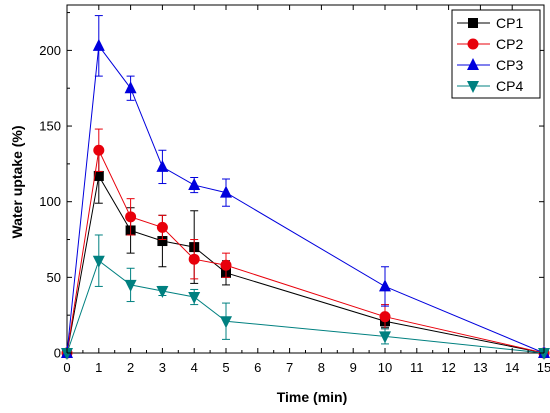  Describe the element at coordinates (98, 367) in the screenshot. I see `x-tick-label: 1` at that location.